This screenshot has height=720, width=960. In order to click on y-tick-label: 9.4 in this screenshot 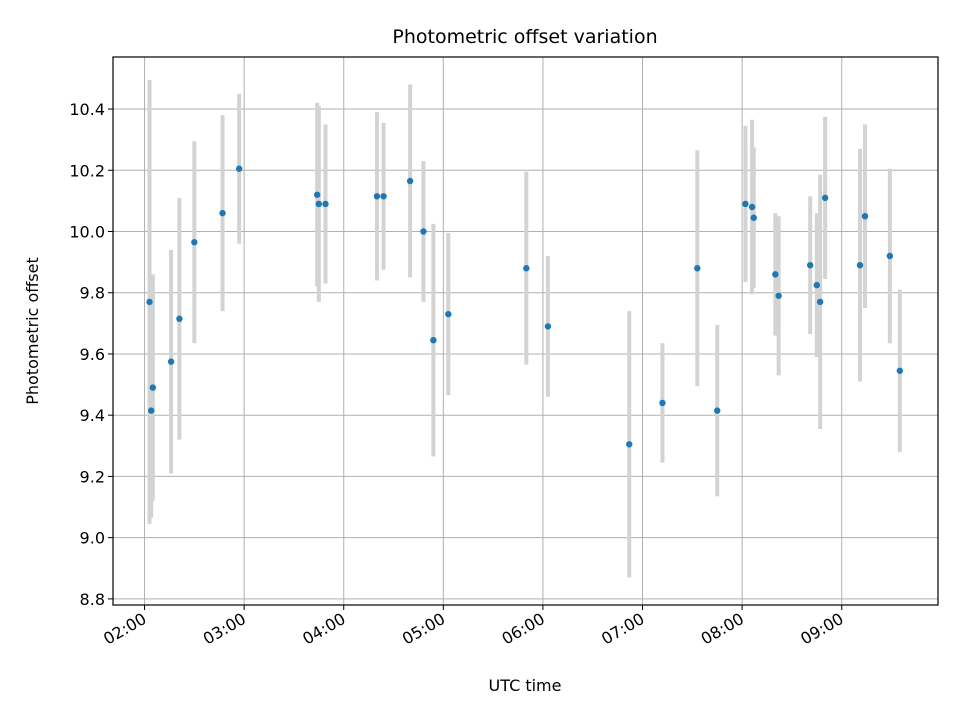, I will do `click(92, 415)`.